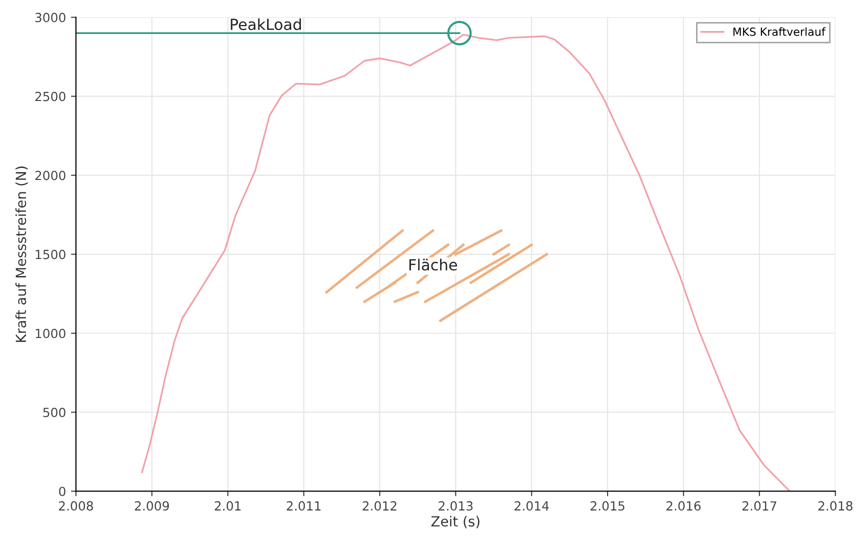 The height and width of the screenshot is (541, 863). What do you see at coordinates (779, 31) in the screenshot?
I see `legend-label: MKS Kraftverlauf` at bounding box center [779, 31].